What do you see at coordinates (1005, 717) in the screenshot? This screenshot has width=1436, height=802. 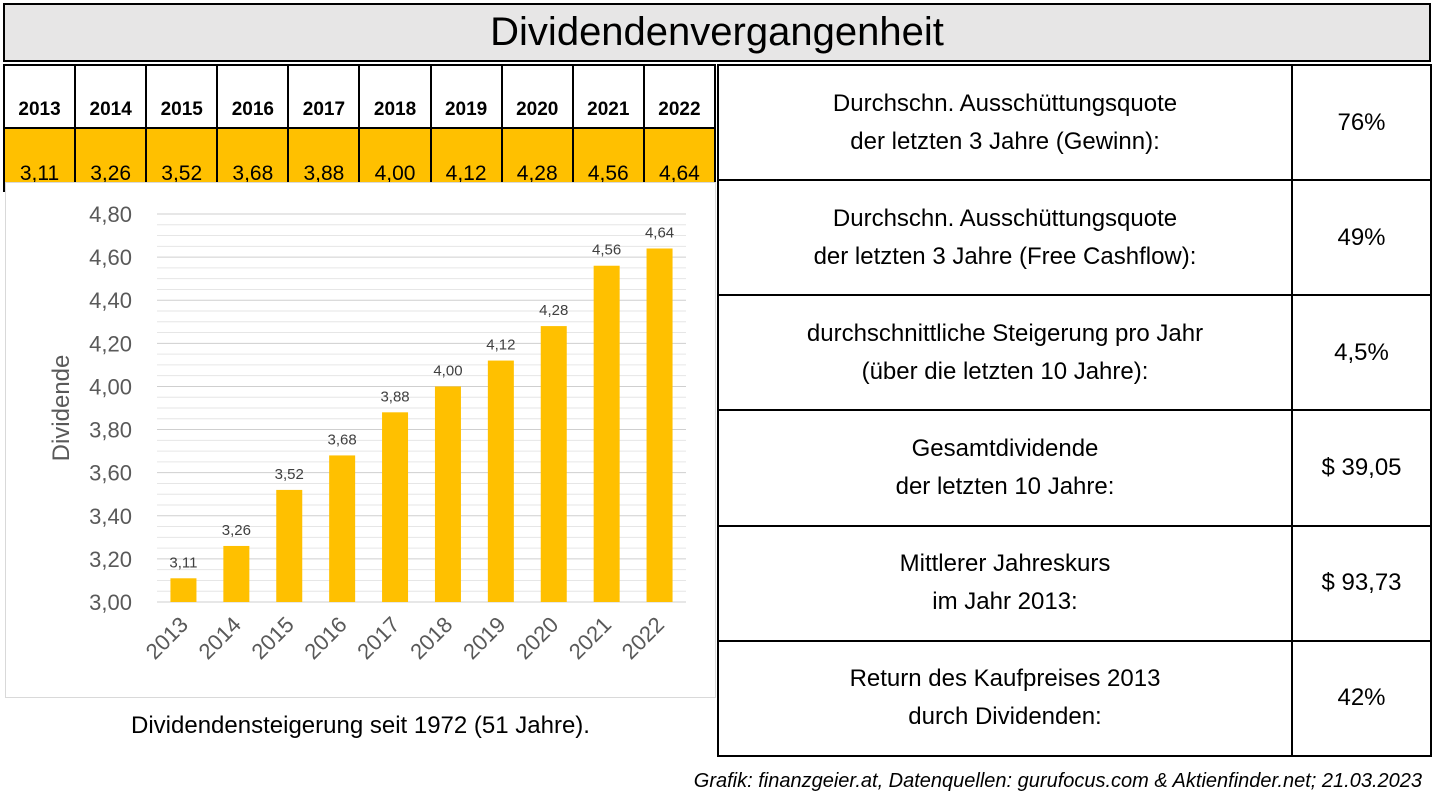 I see `metric-label-line2: durch Dividenden:` at bounding box center [1005, 717].